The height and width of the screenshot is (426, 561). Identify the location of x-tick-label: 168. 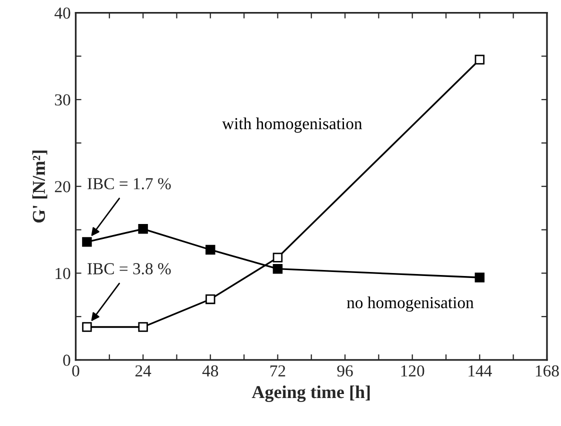
(547, 371).